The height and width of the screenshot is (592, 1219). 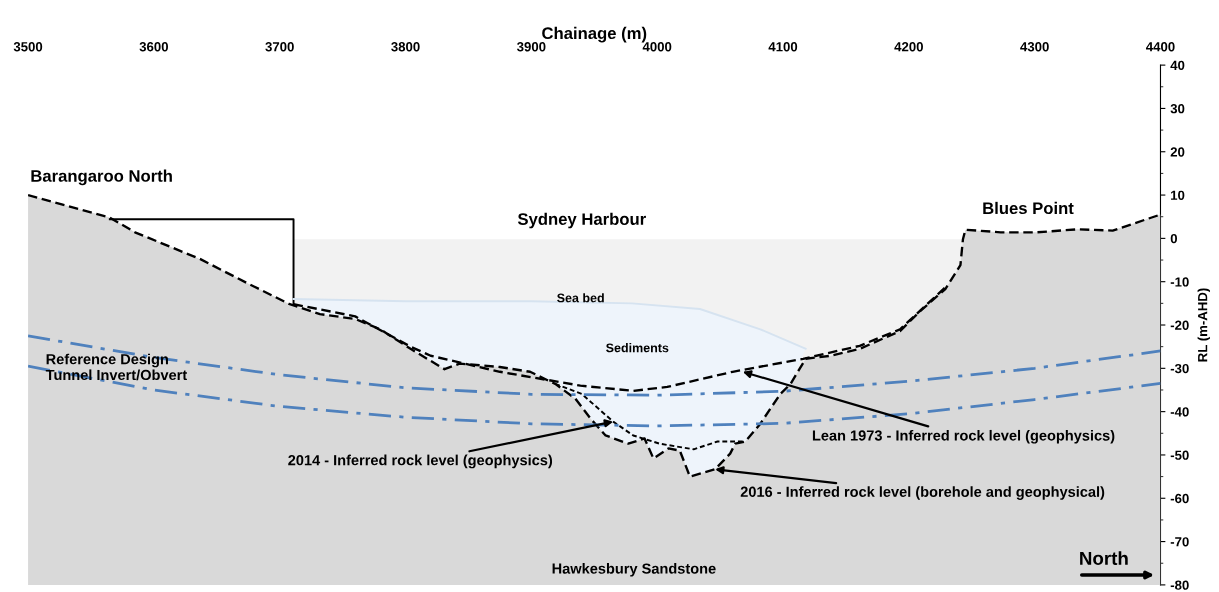 I want to click on annotation: North, so click(x=1104, y=558).